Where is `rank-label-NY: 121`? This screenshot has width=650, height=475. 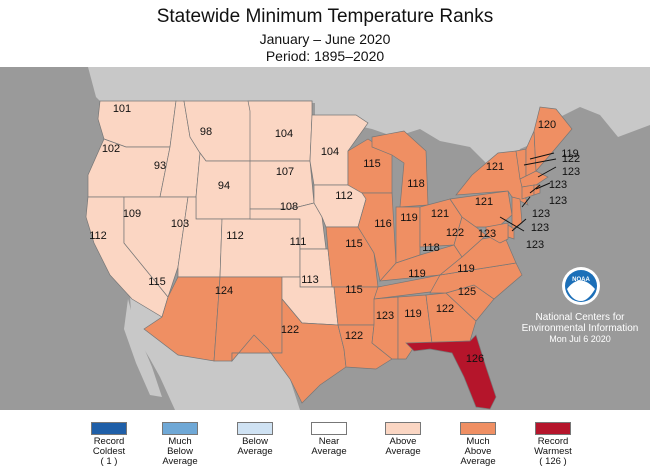 rank-label-NY: 121 is located at coordinates (495, 167).